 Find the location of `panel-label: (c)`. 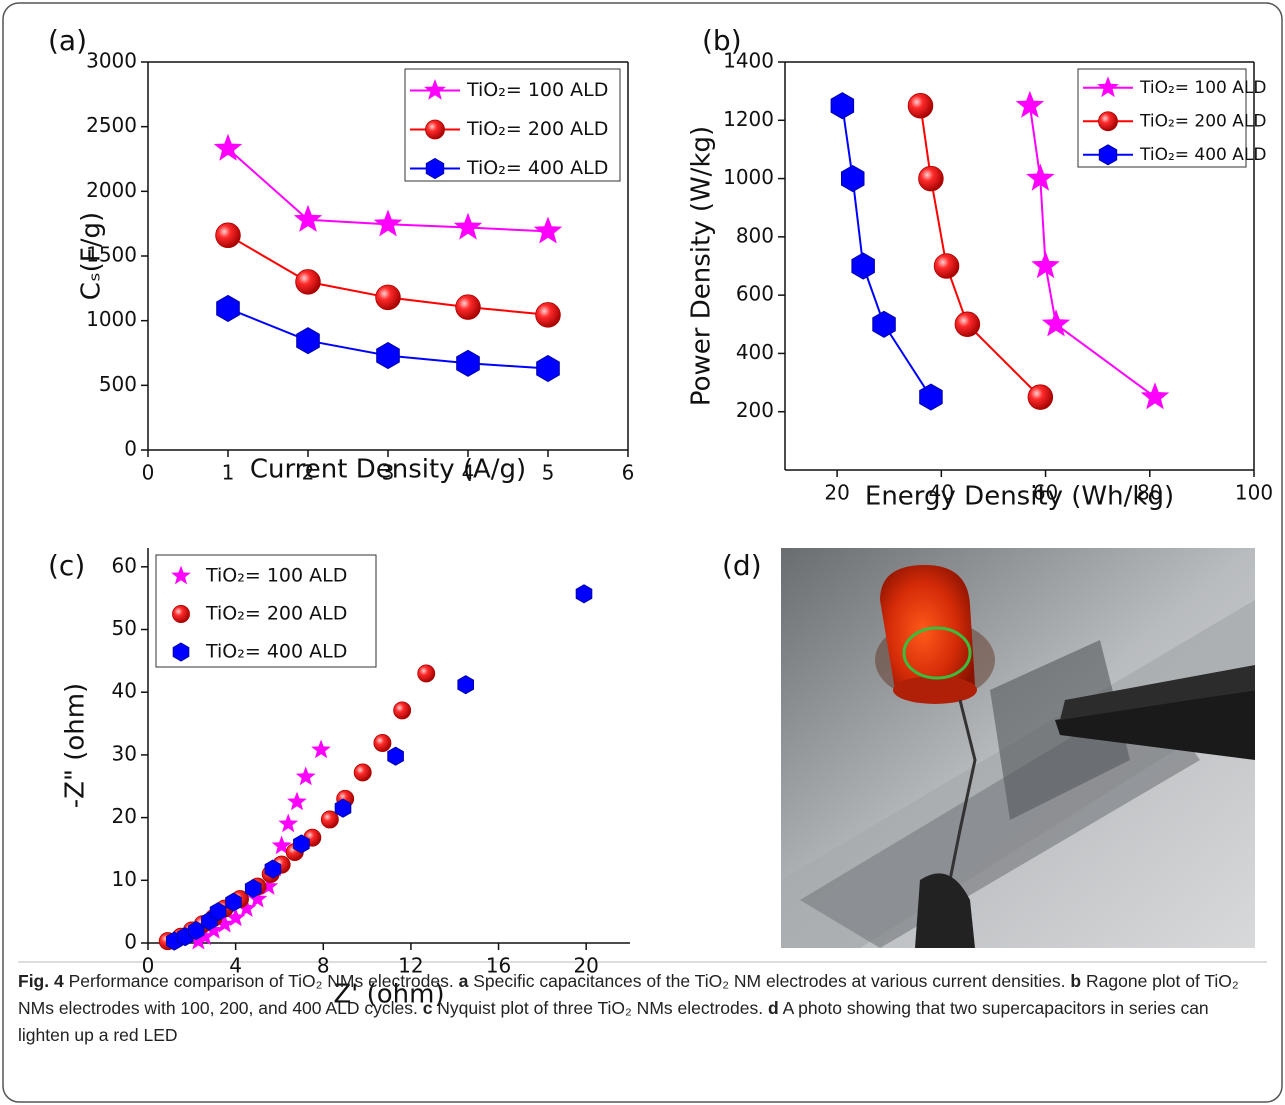

panel-label: (c) is located at coordinates (66, 565).